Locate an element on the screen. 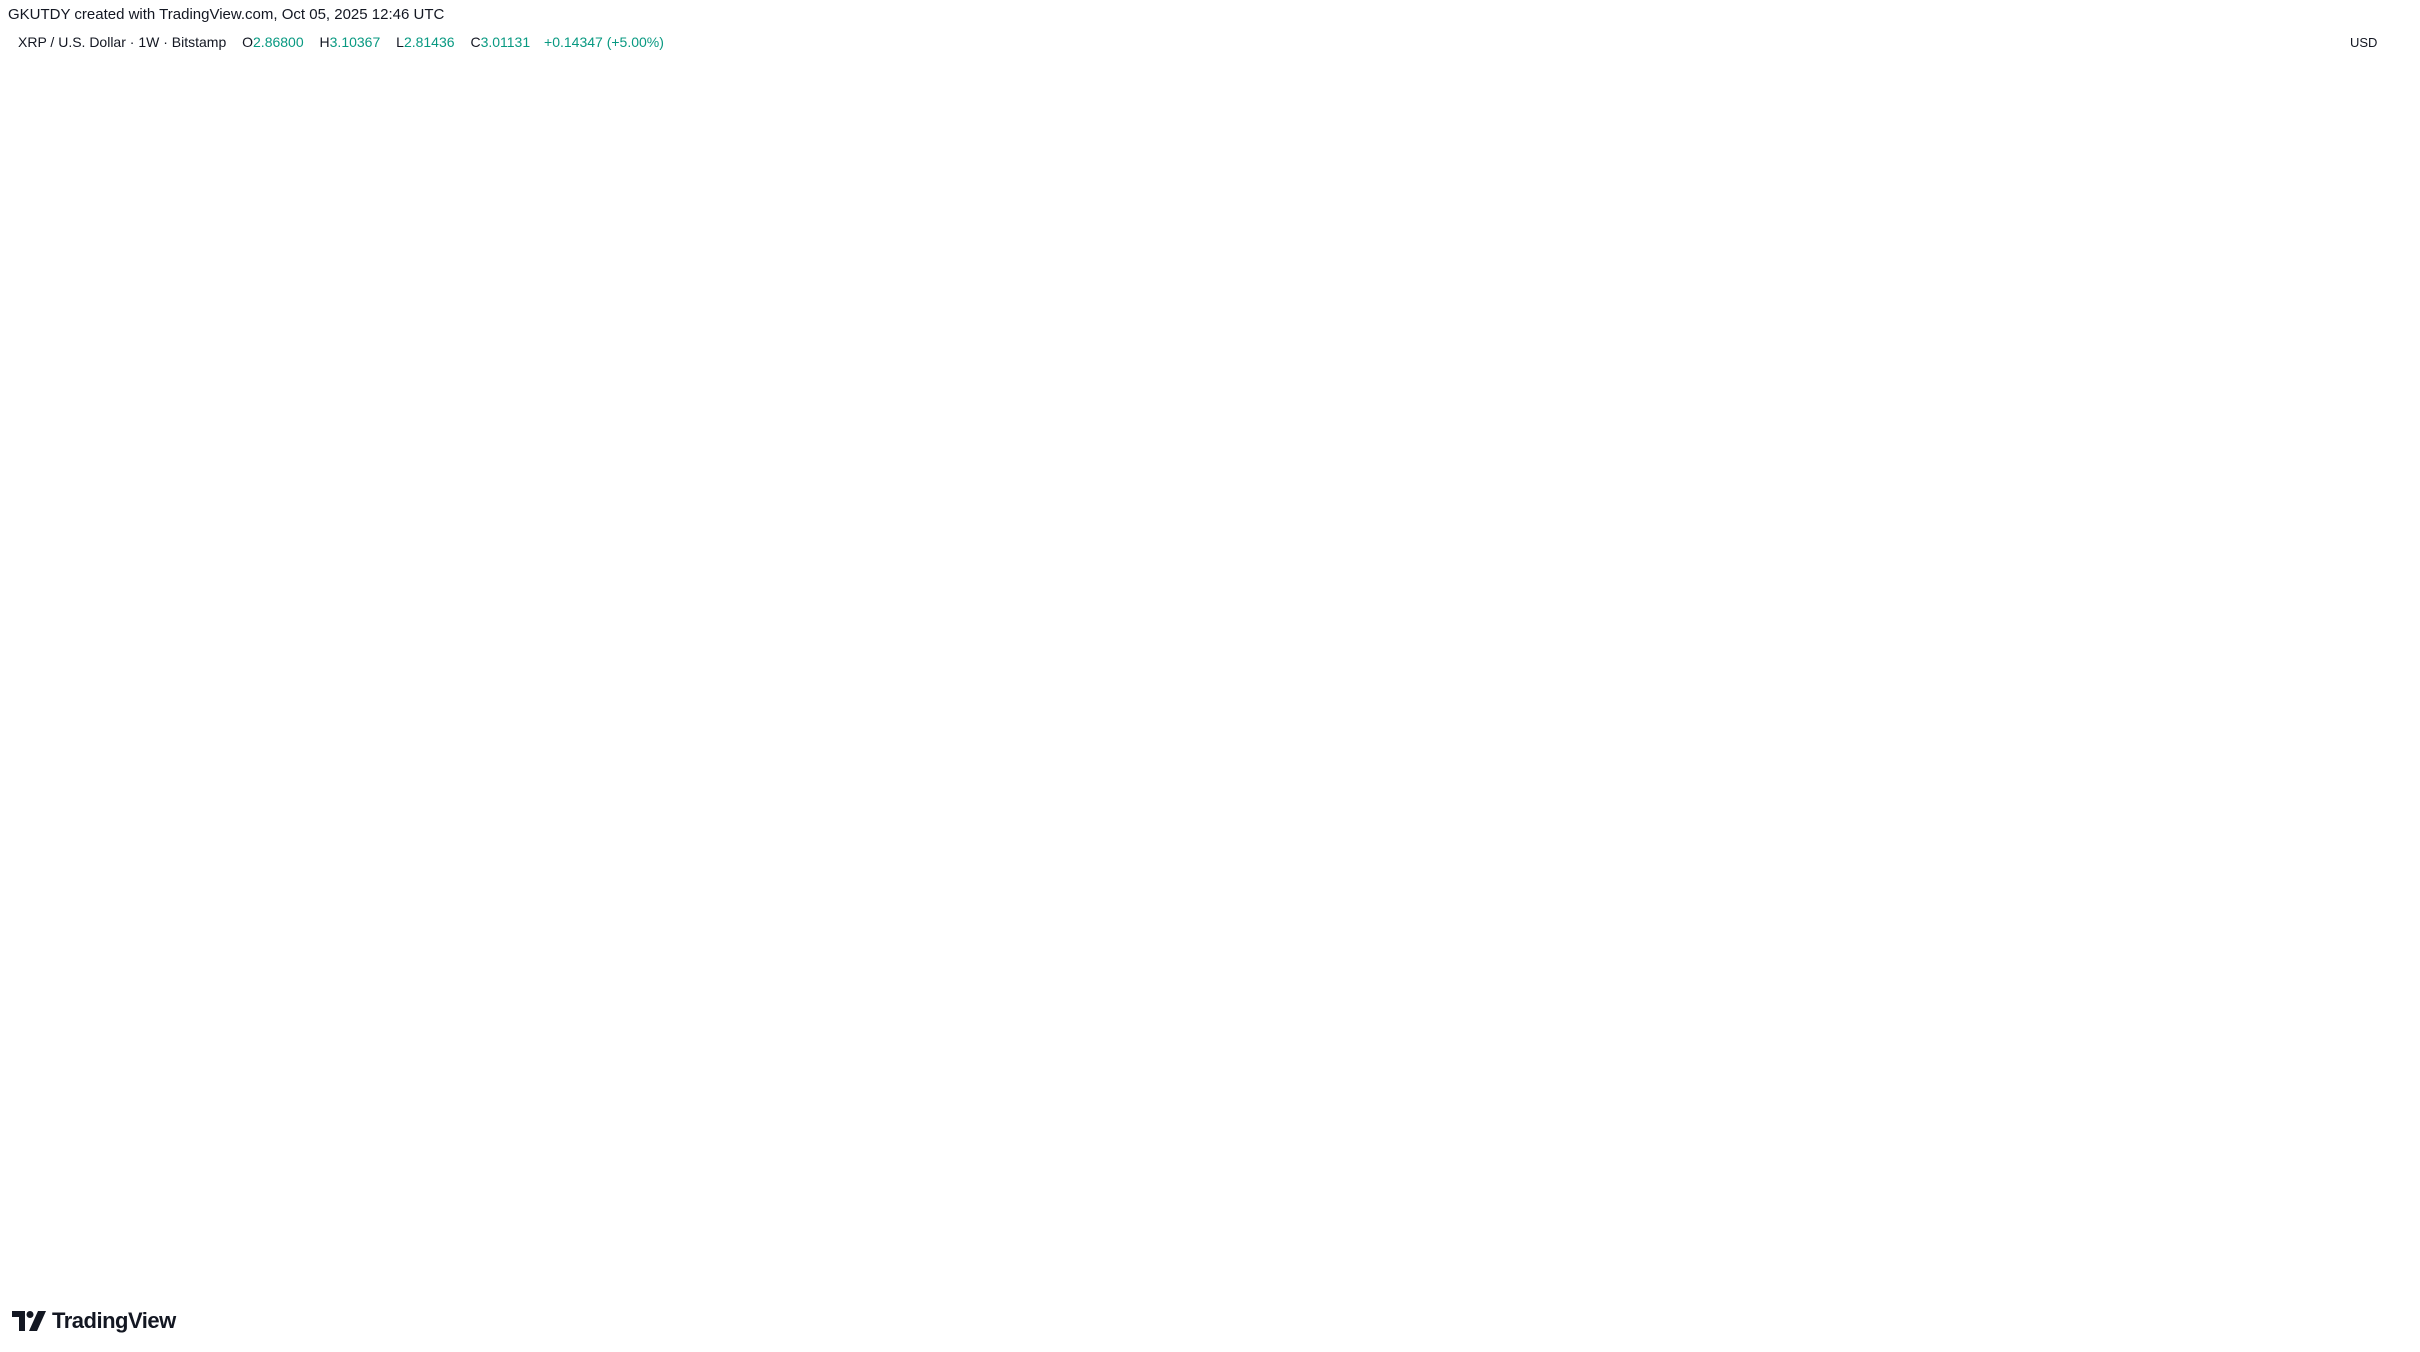 Image resolution: width=2420 pixels, height=1352 pixels. time-tick-label: 16 is located at coordinates (1775, 1278).